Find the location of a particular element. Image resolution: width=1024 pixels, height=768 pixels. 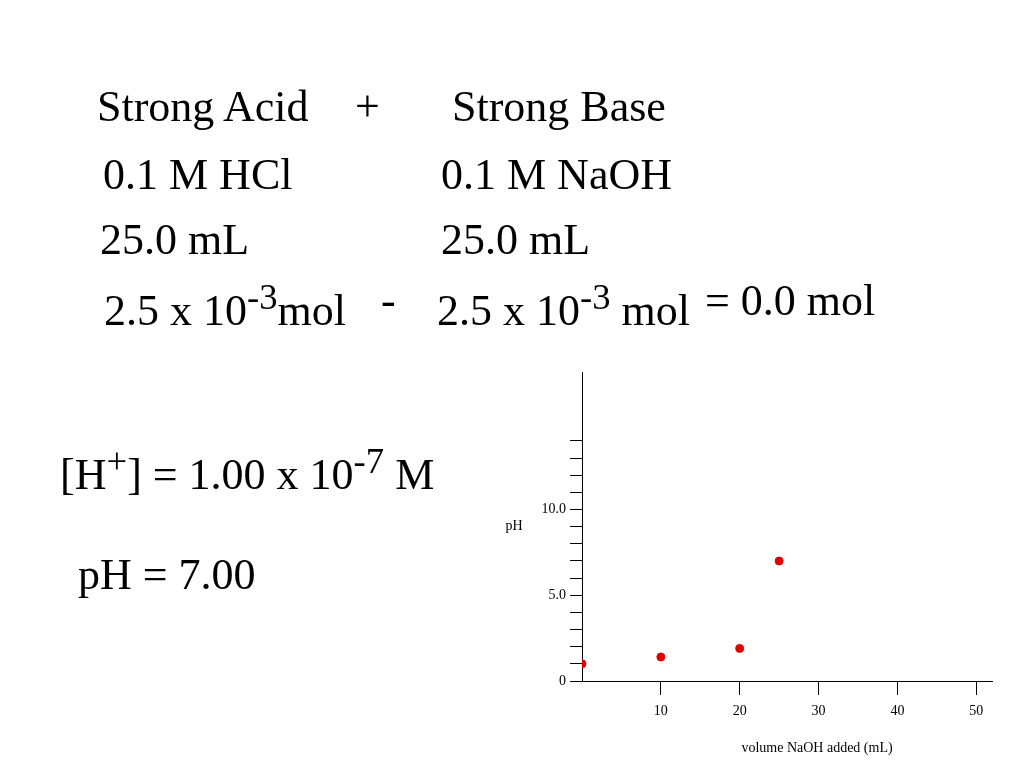

y-tick-label: 0 is located at coordinates (562, 680).